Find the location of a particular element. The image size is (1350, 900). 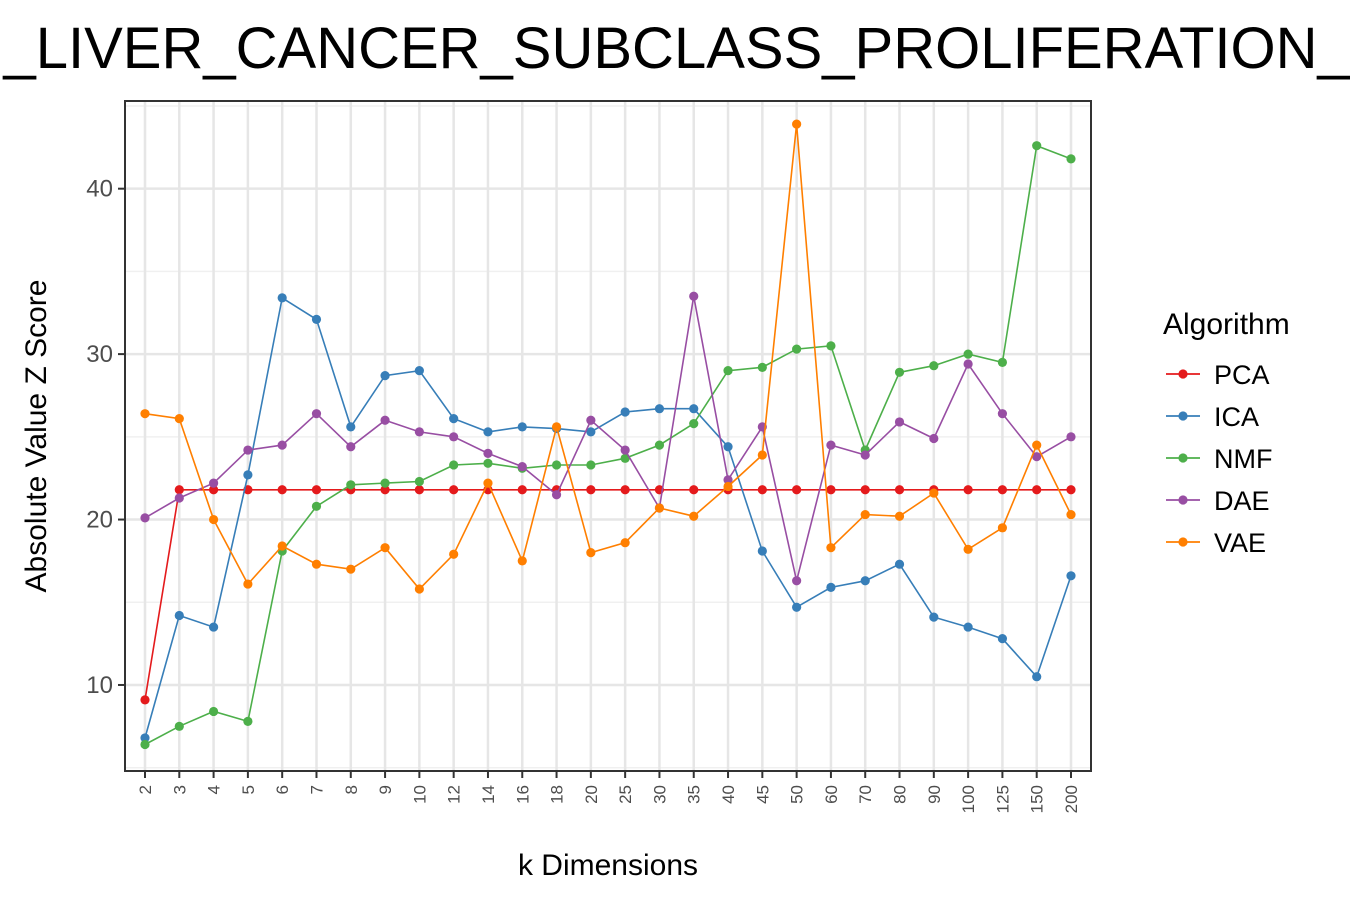

x-tick-label: 5 is located at coordinates (248, 789).